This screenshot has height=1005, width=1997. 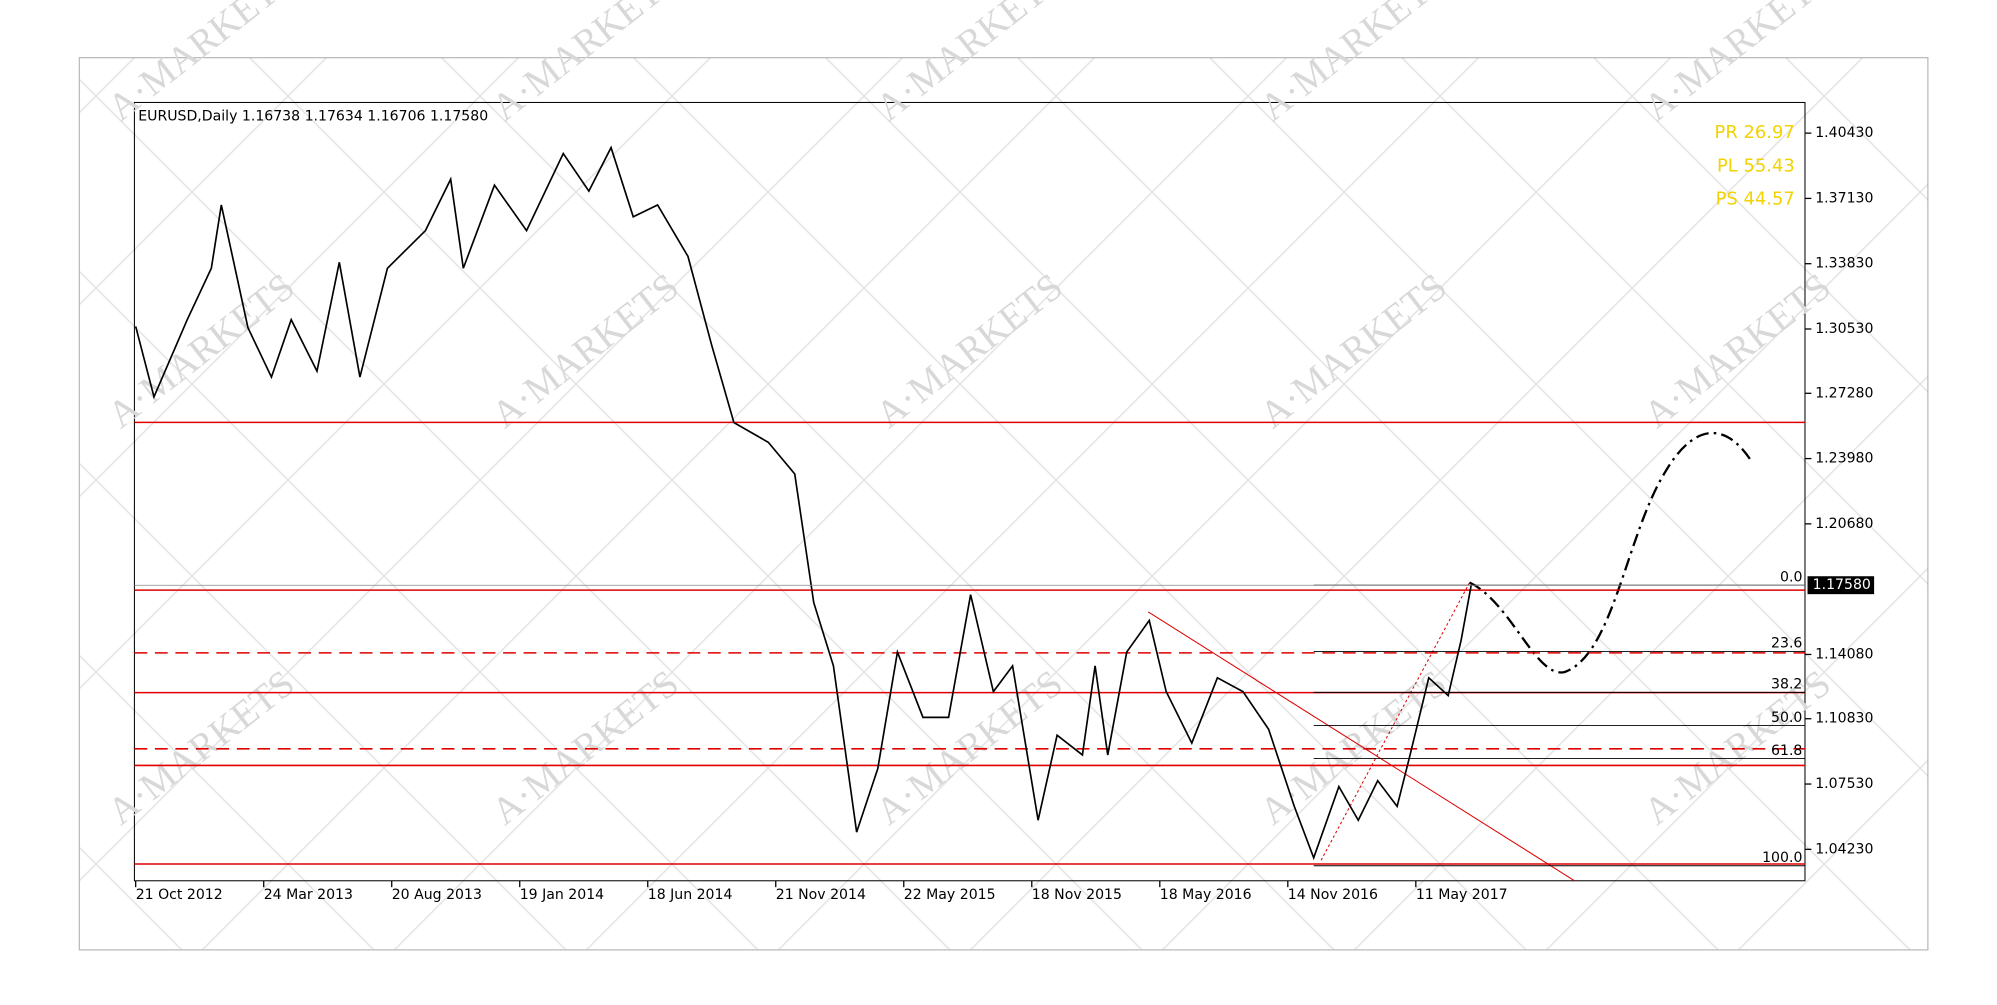 What do you see at coordinates (1844, 654) in the screenshot?
I see `y-tick-label: 1.14080` at bounding box center [1844, 654].